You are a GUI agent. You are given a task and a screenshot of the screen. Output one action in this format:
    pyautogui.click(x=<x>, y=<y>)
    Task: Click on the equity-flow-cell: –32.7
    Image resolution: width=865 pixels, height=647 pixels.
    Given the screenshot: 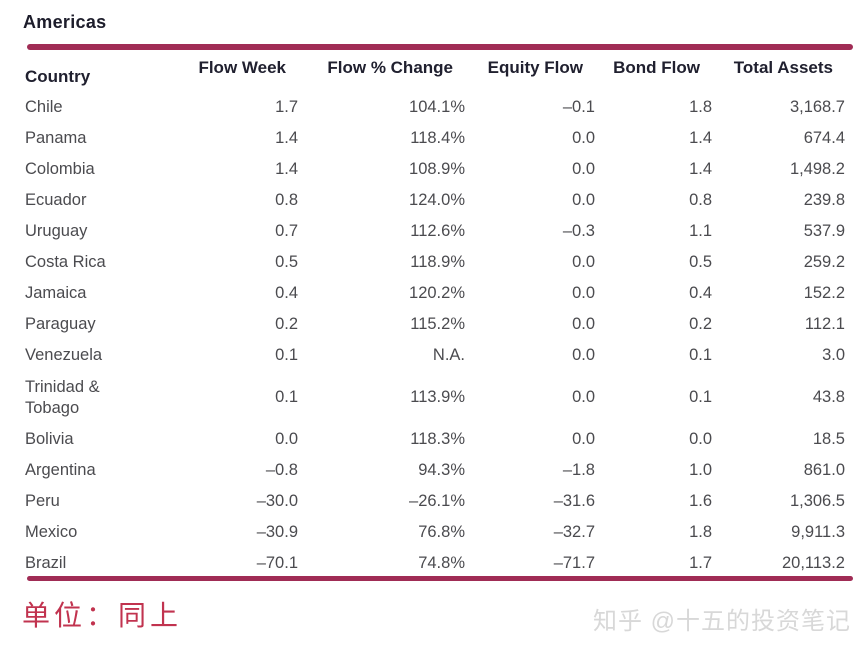 What is the action you would take?
    pyautogui.click(x=574, y=532)
    